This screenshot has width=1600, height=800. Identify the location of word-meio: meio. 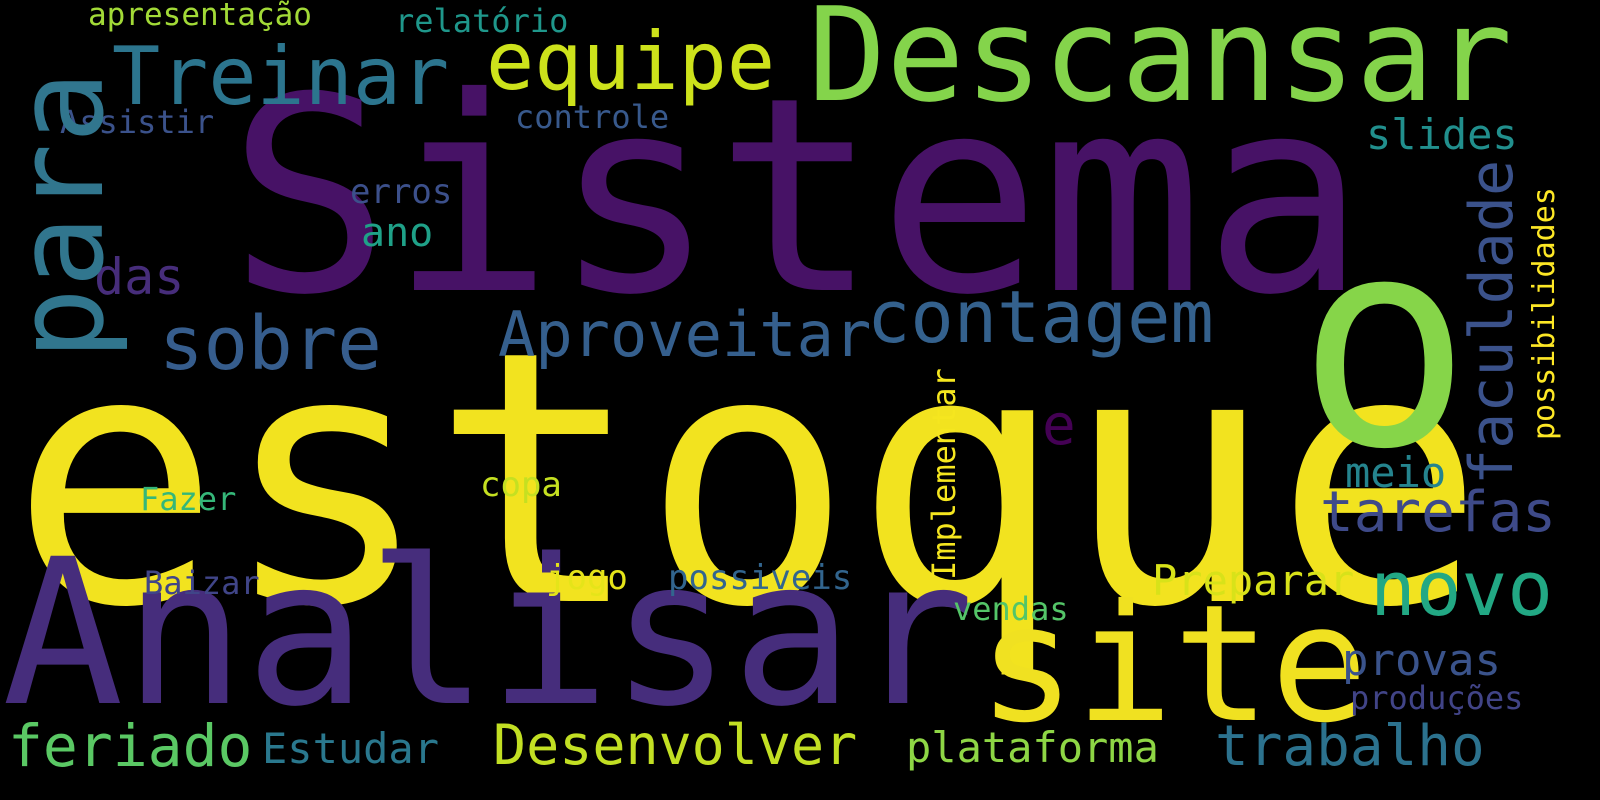
(1396, 472).